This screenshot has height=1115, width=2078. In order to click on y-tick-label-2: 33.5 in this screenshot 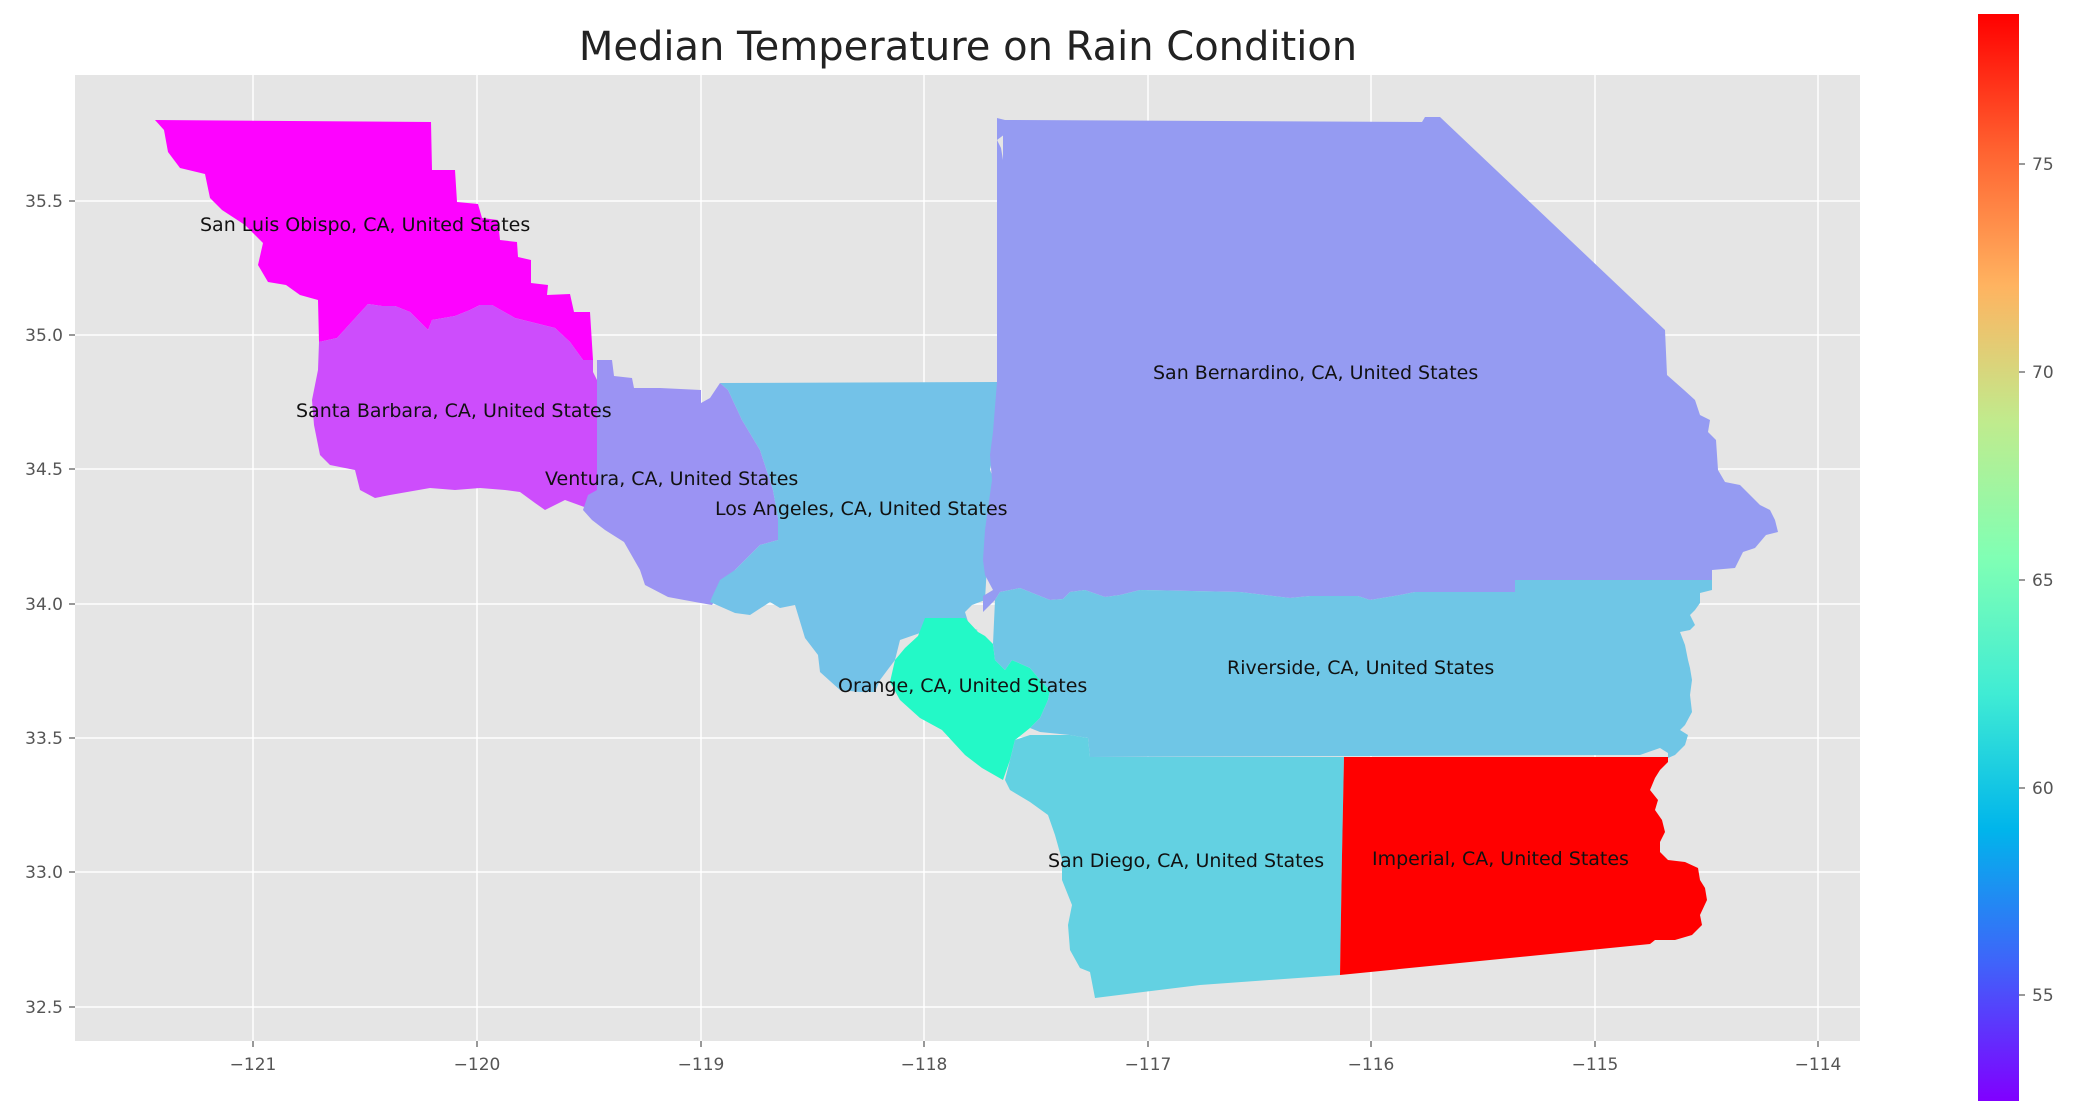, I will do `click(44, 739)`.